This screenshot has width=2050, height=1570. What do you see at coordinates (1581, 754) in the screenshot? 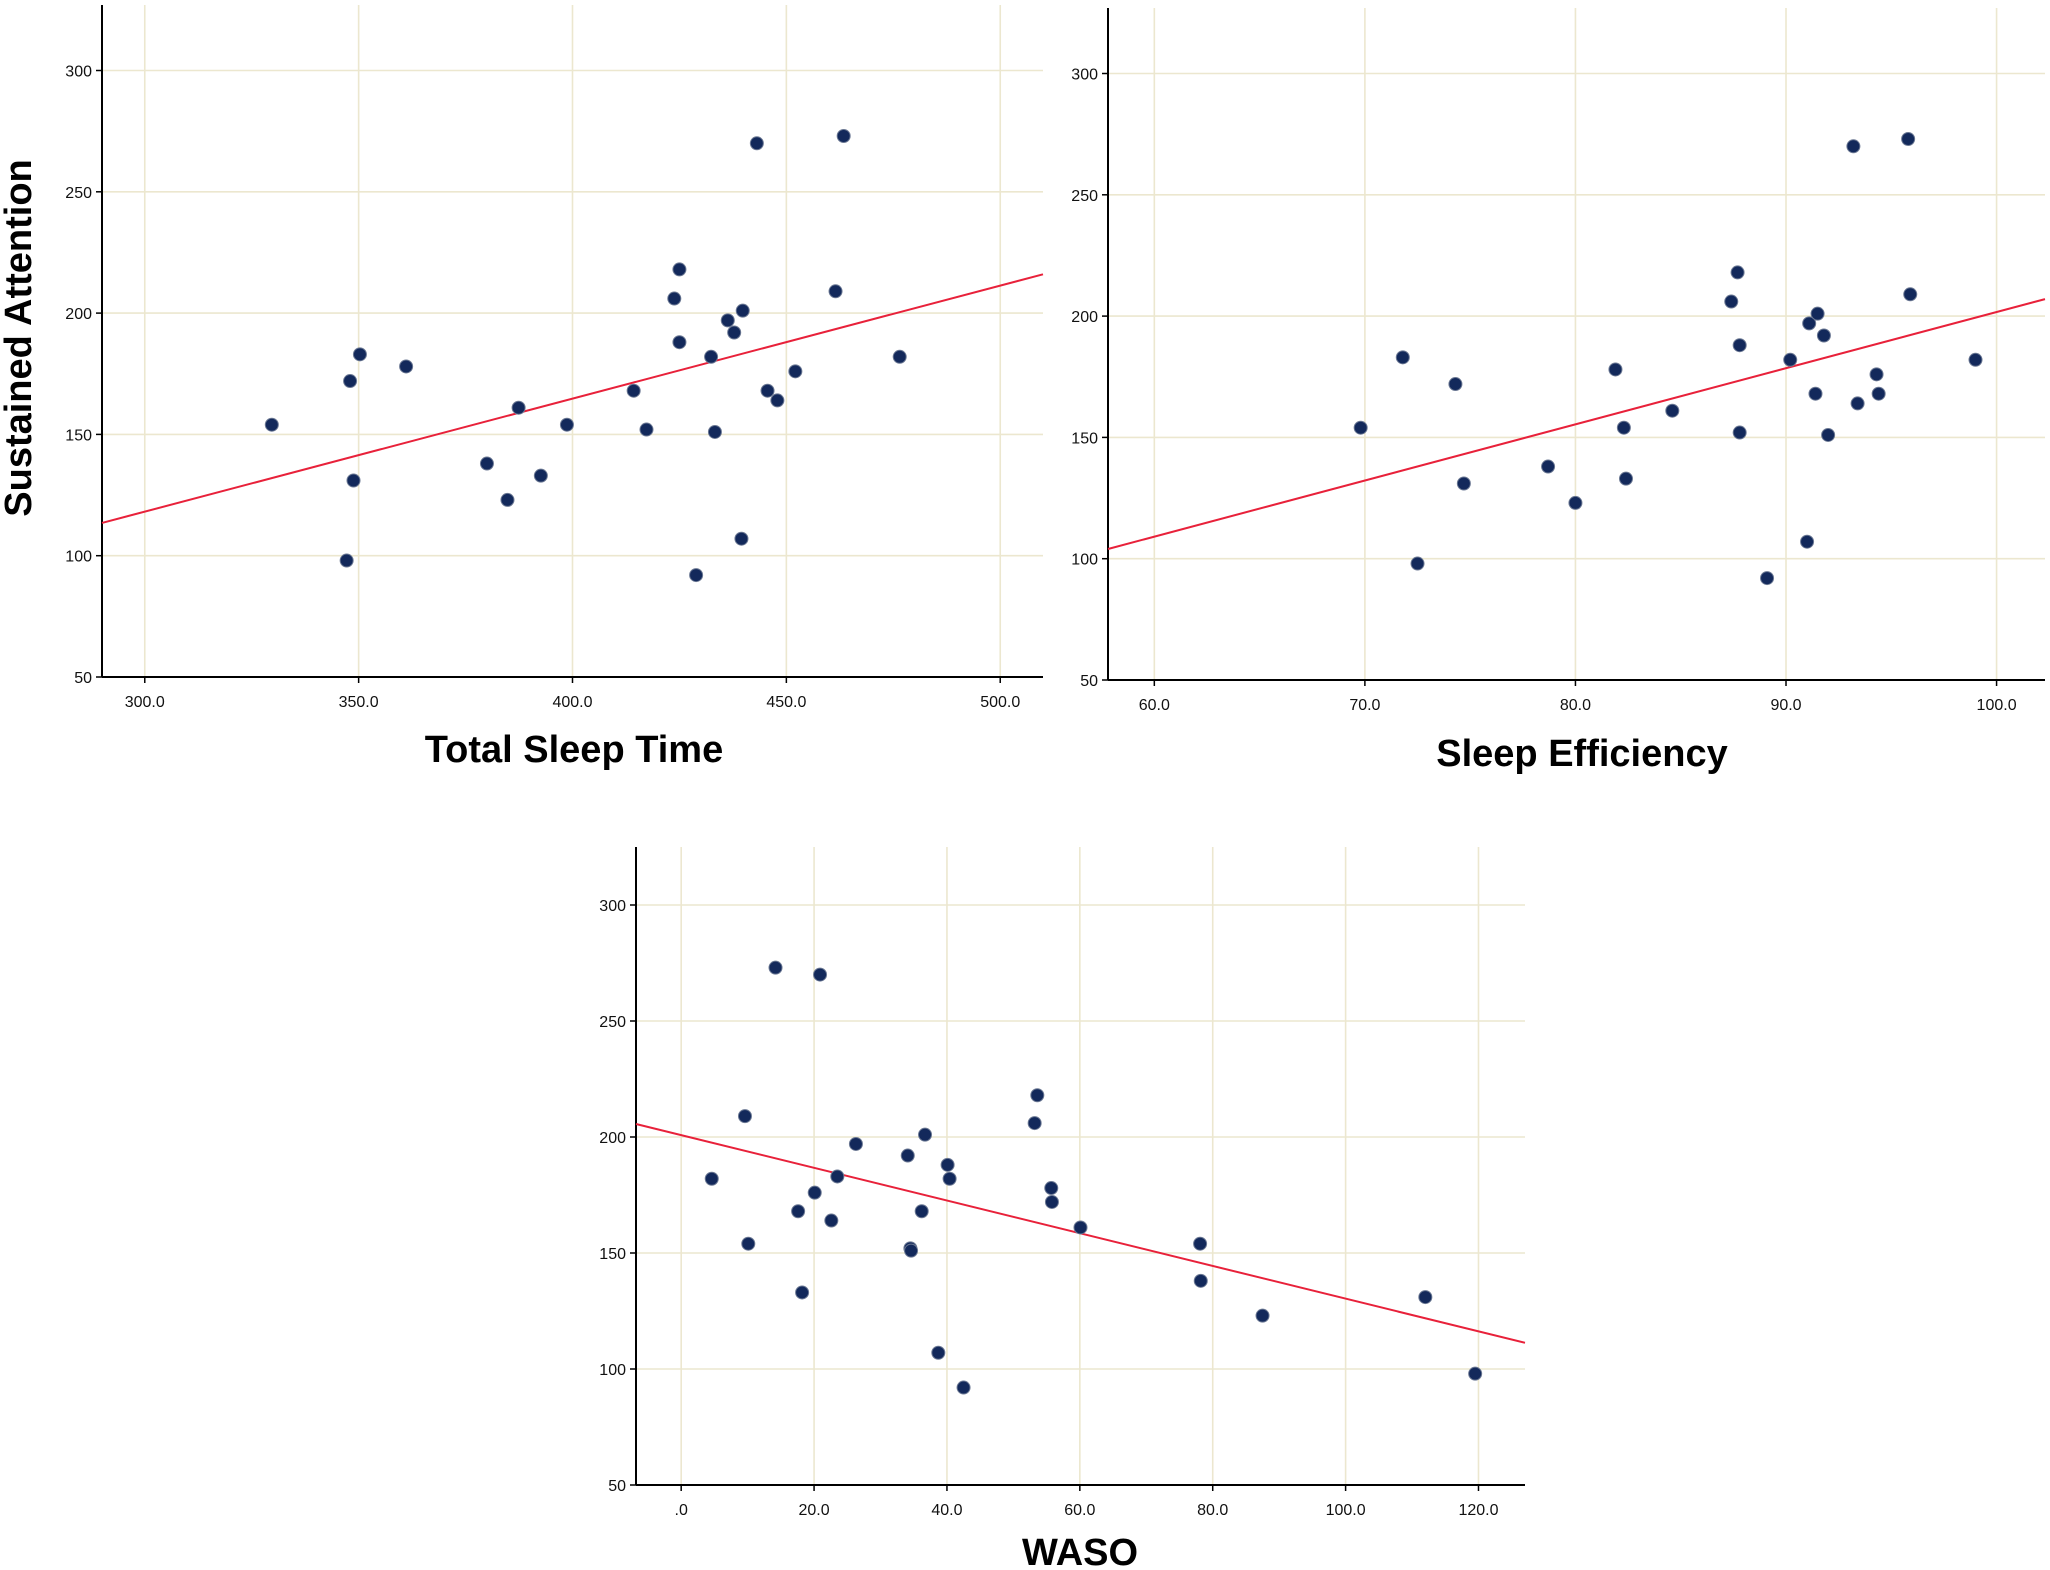
I see `x-axis-title-sleep-efficiency: Sleep Efficiency` at bounding box center [1581, 754].